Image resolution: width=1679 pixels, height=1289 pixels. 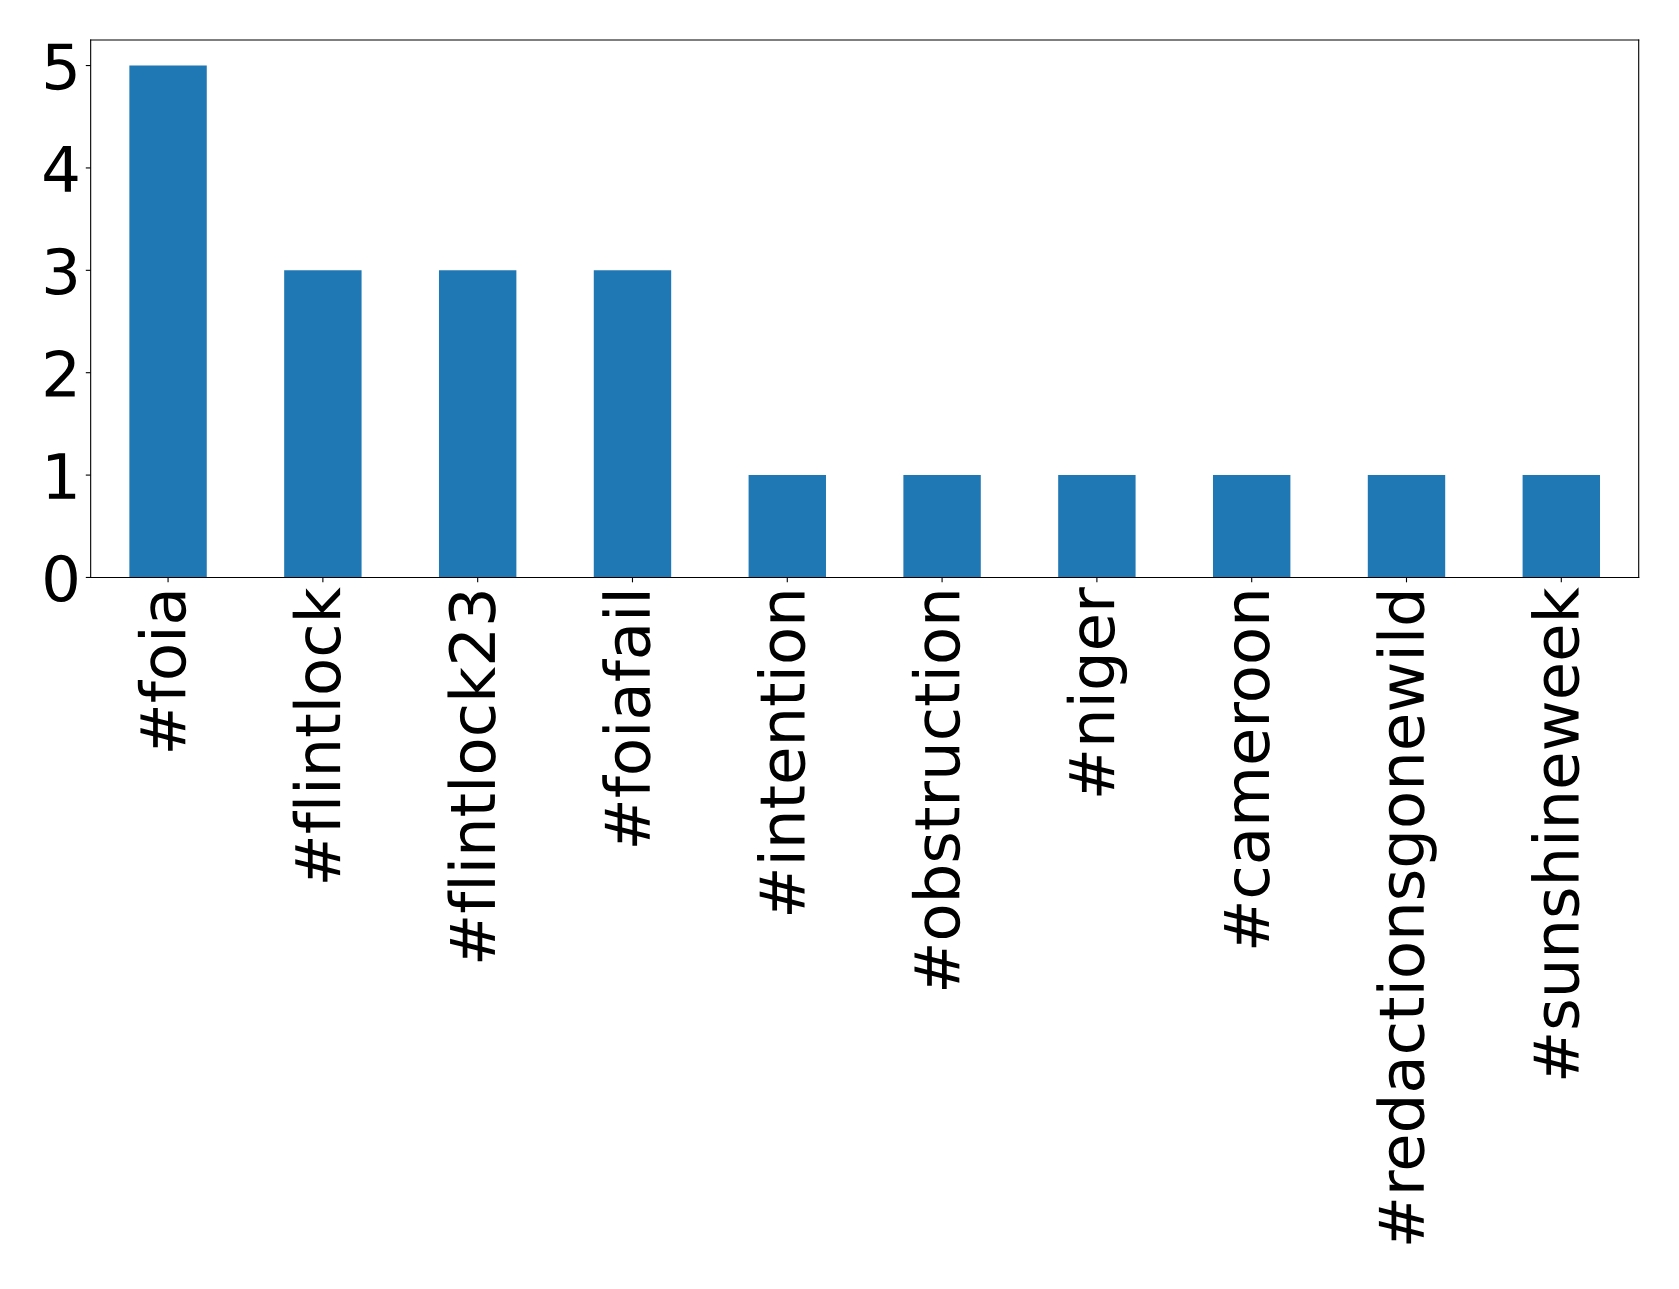 What do you see at coordinates (162, 671) in the screenshot?
I see `x-tick-label: #foia` at bounding box center [162, 671].